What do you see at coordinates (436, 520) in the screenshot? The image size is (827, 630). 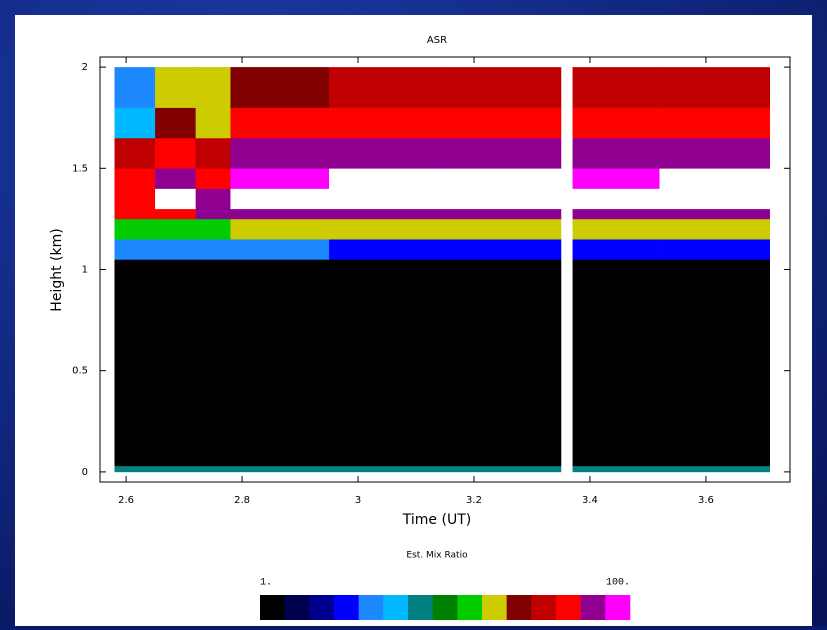 I see `x-axis-label: Time (UT)` at bounding box center [436, 520].